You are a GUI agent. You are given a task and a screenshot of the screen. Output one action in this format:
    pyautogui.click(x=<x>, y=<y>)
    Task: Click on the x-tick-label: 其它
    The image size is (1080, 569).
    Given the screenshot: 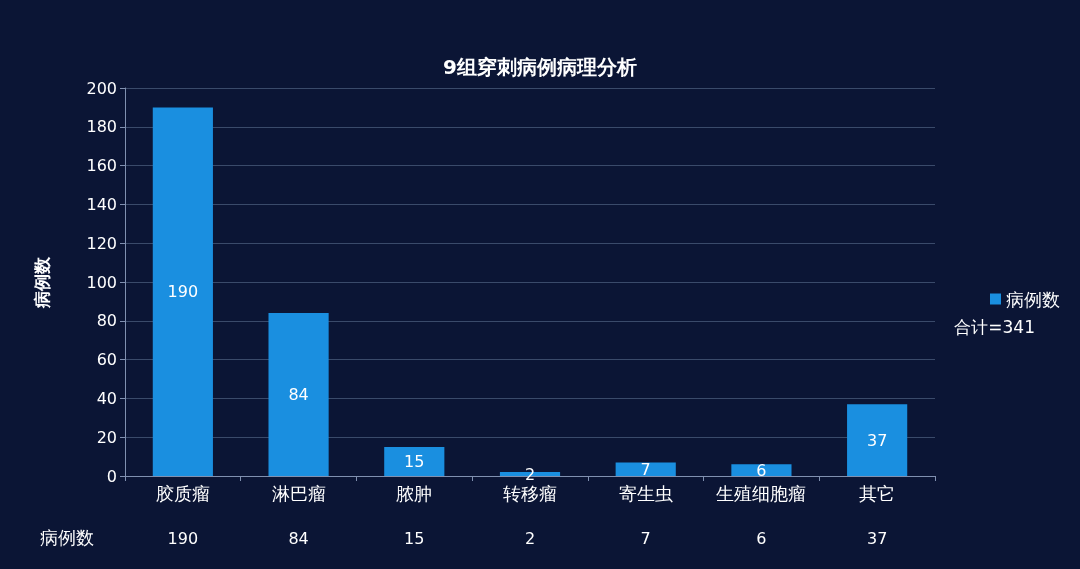 What is the action you would take?
    pyautogui.click(x=877, y=493)
    